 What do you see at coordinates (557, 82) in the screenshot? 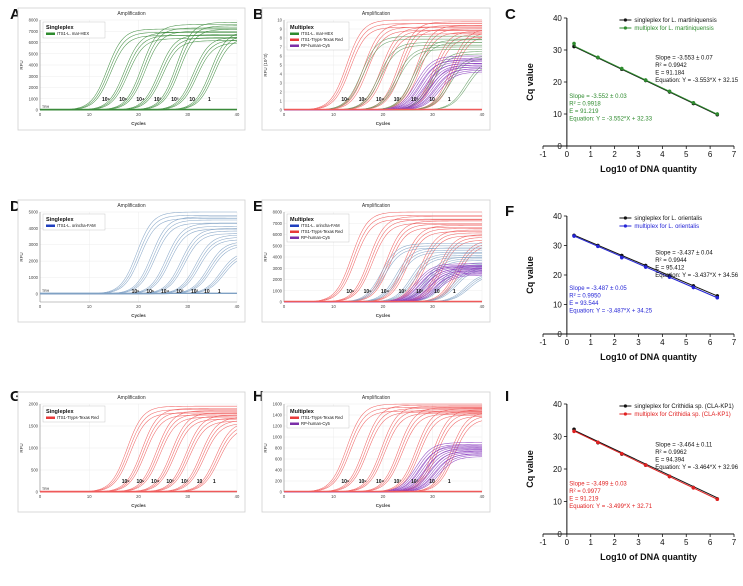
I see `y-tick-label: 20` at bounding box center [557, 82].